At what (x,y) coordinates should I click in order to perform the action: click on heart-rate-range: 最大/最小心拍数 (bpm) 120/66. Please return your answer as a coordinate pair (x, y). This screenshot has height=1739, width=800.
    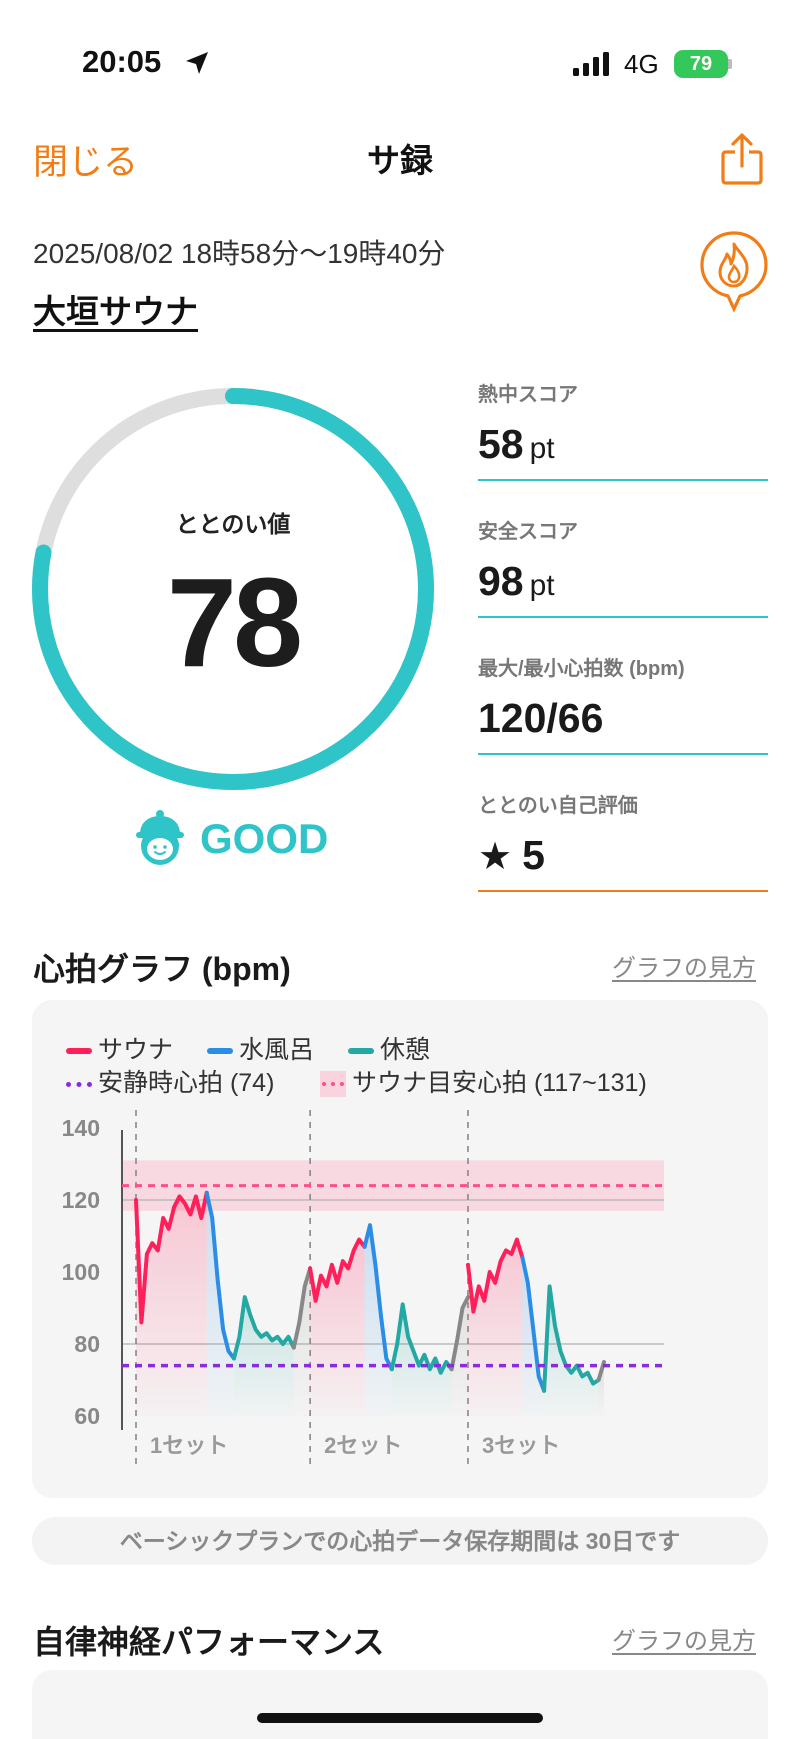
    Looking at the image, I should click on (623, 703).